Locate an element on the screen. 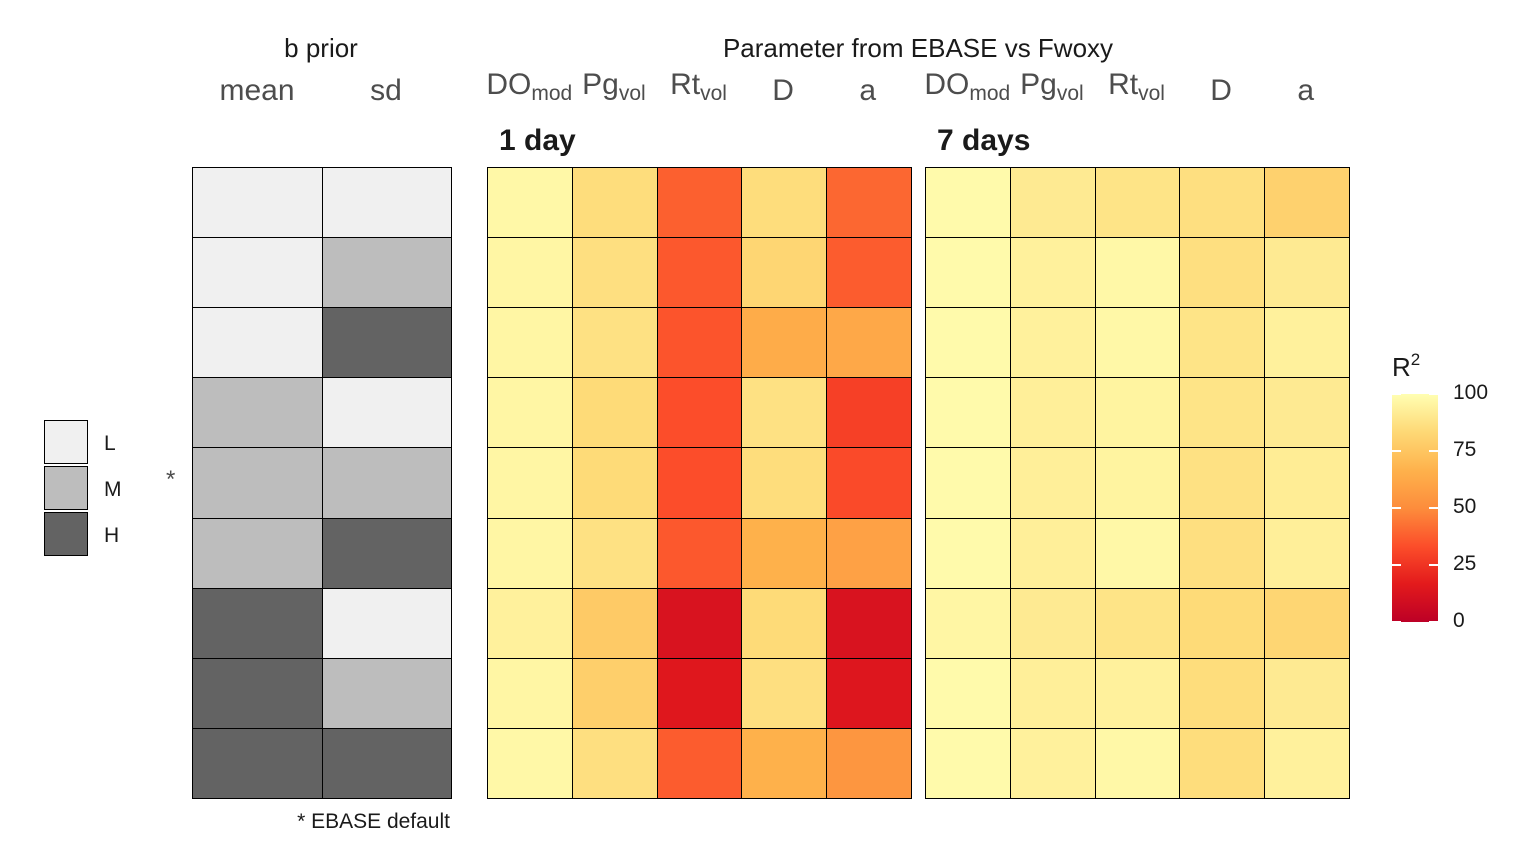 The width and height of the screenshot is (1536, 864). prior-header: b prior is located at coordinates (321, 48).